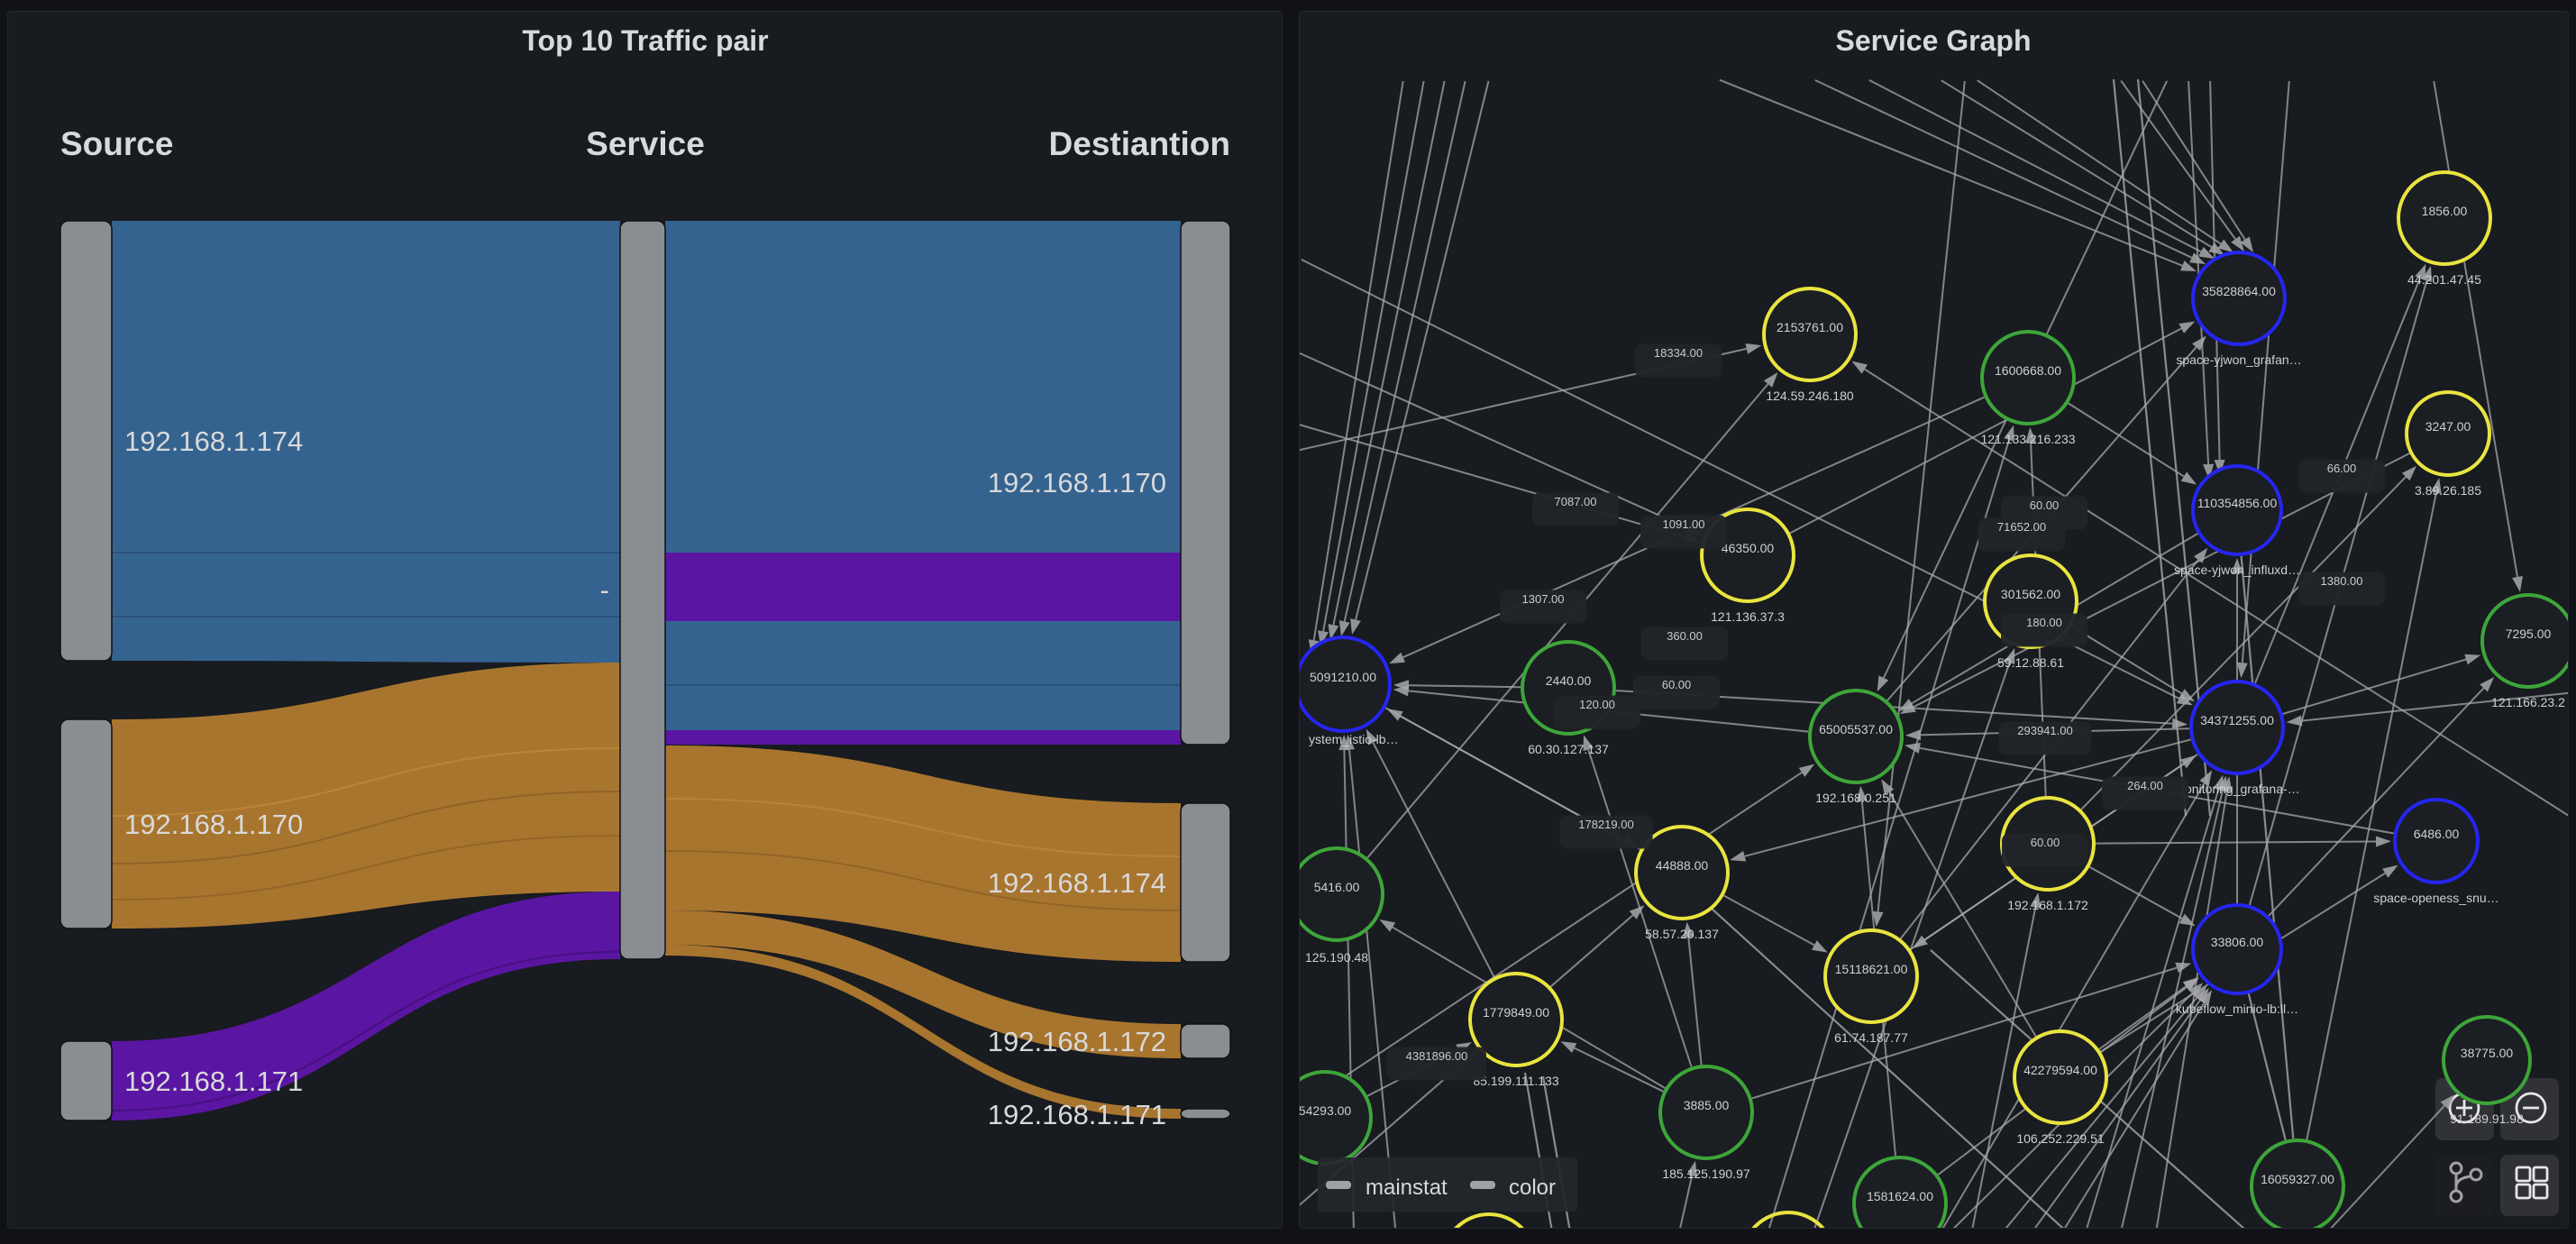  What do you see at coordinates (1810, 396) in the screenshot?
I see `svg-text: 124.59.246.180` at bounding box center [1810, 396].